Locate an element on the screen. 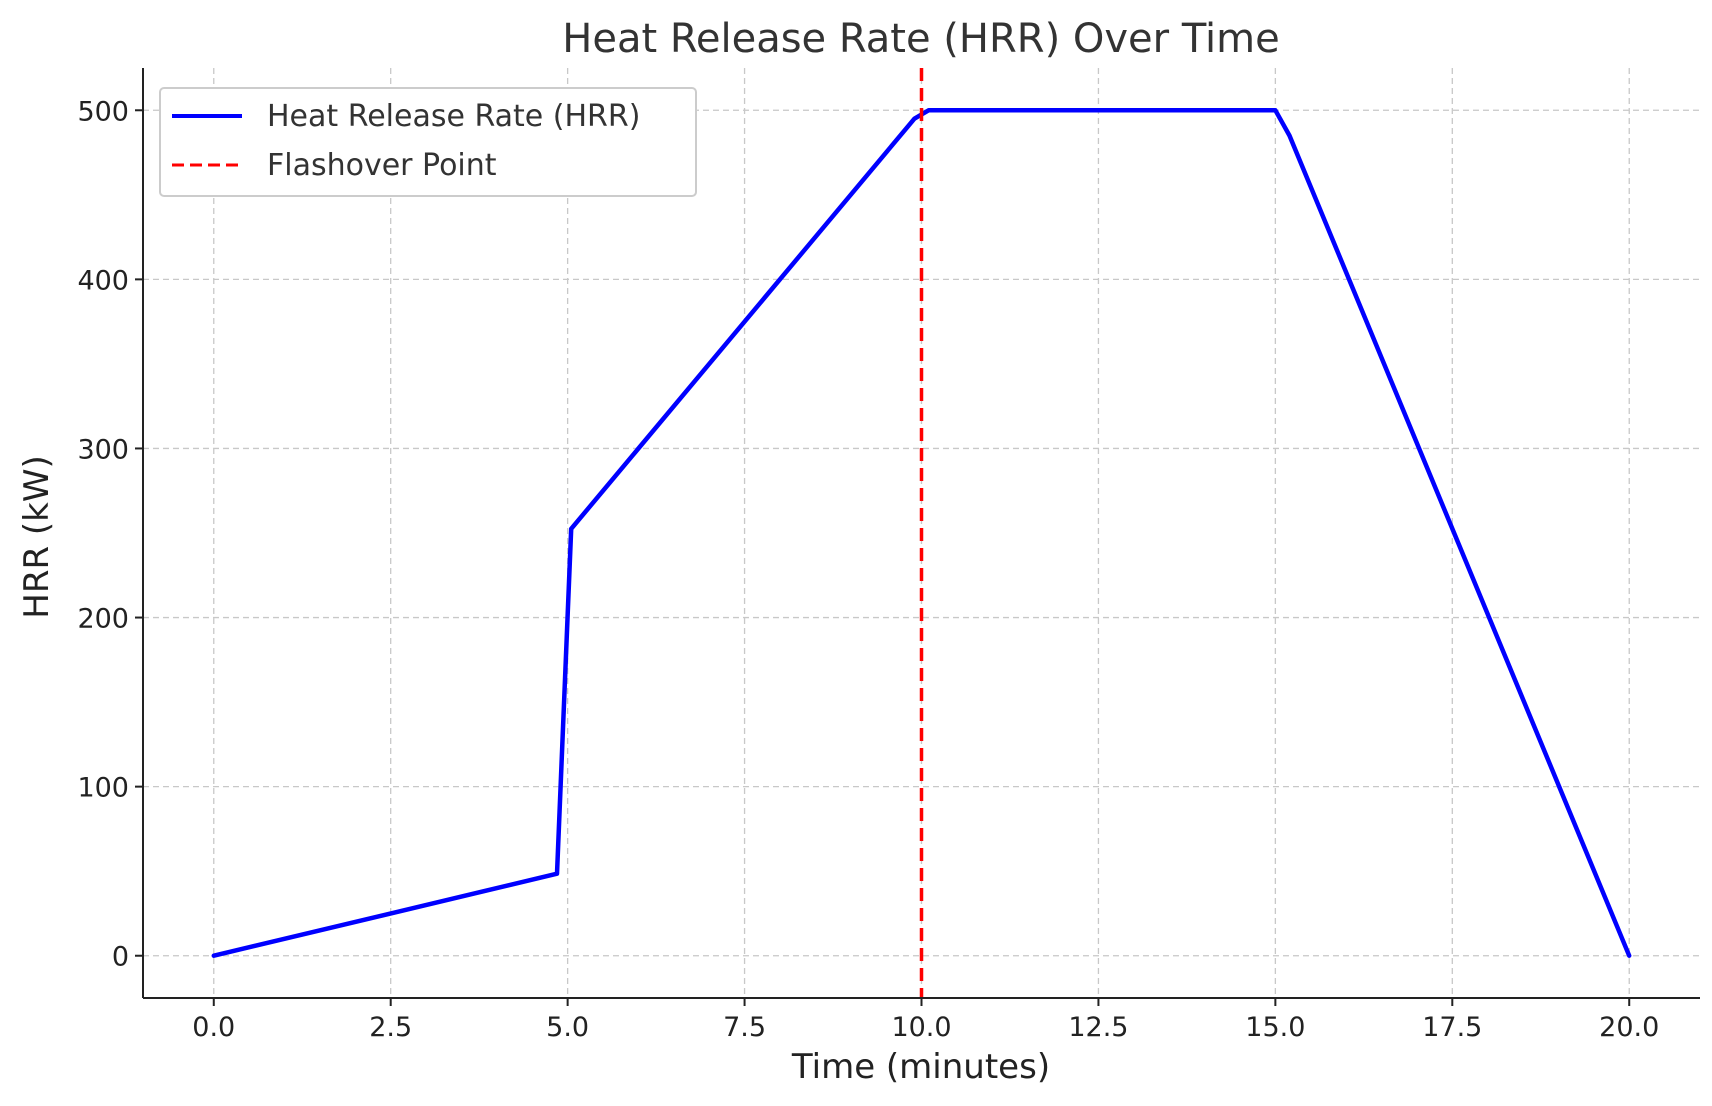 Image resolution: width=1712 pixels, height=1106 pixels. legend: Heat Release Rate (HRR) Flashover Point is located at coordinates (428, 142).